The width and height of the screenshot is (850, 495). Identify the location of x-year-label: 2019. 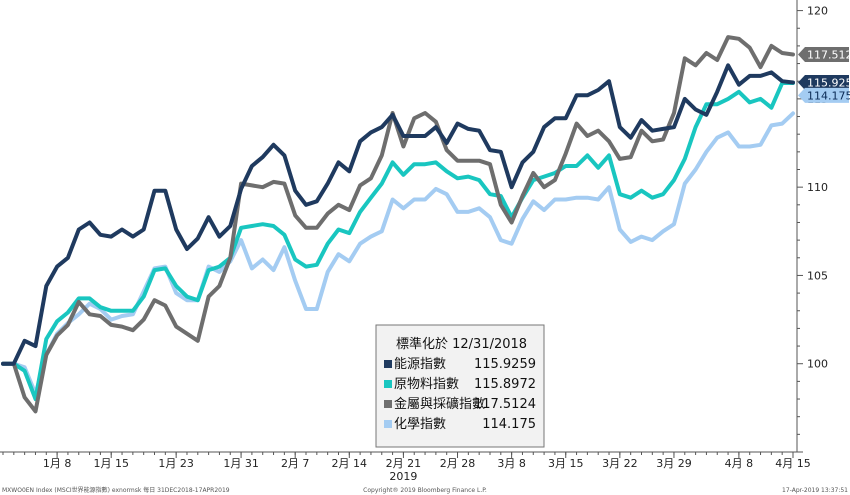
(403, 476).